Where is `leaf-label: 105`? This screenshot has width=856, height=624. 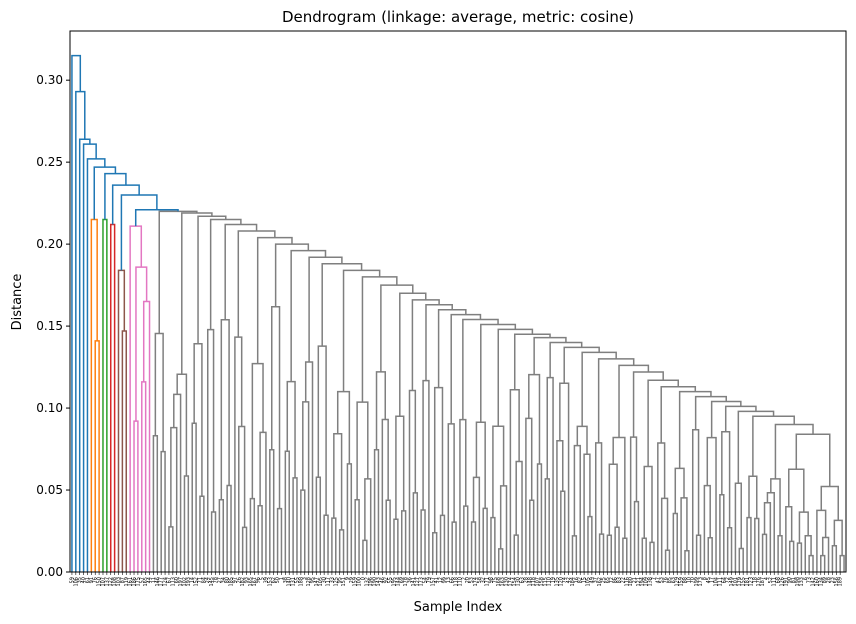
leaf-label: 105 is located at coordinates (588, 582).